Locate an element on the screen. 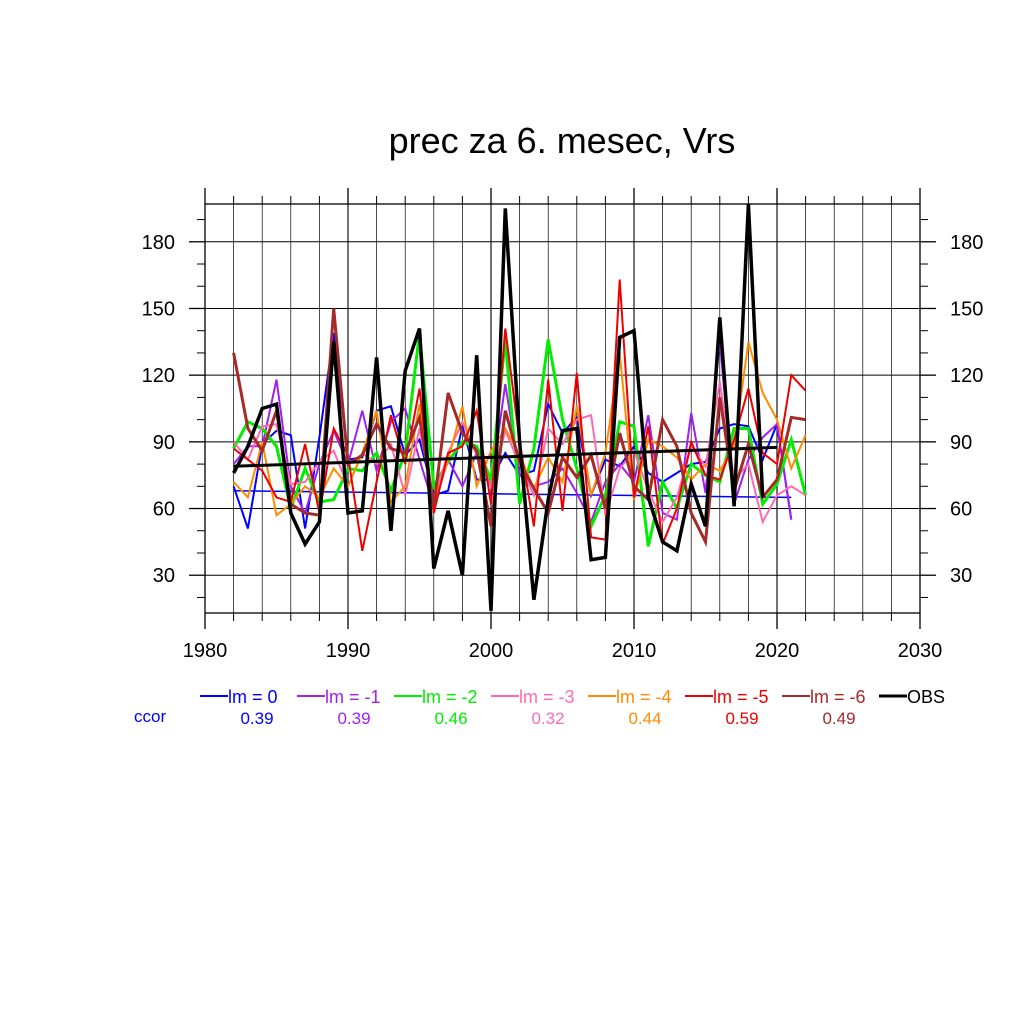 The width and height of the screenshot is (1024, 1024). x-tick-label: 1980 is located at coordinates (205, 651).